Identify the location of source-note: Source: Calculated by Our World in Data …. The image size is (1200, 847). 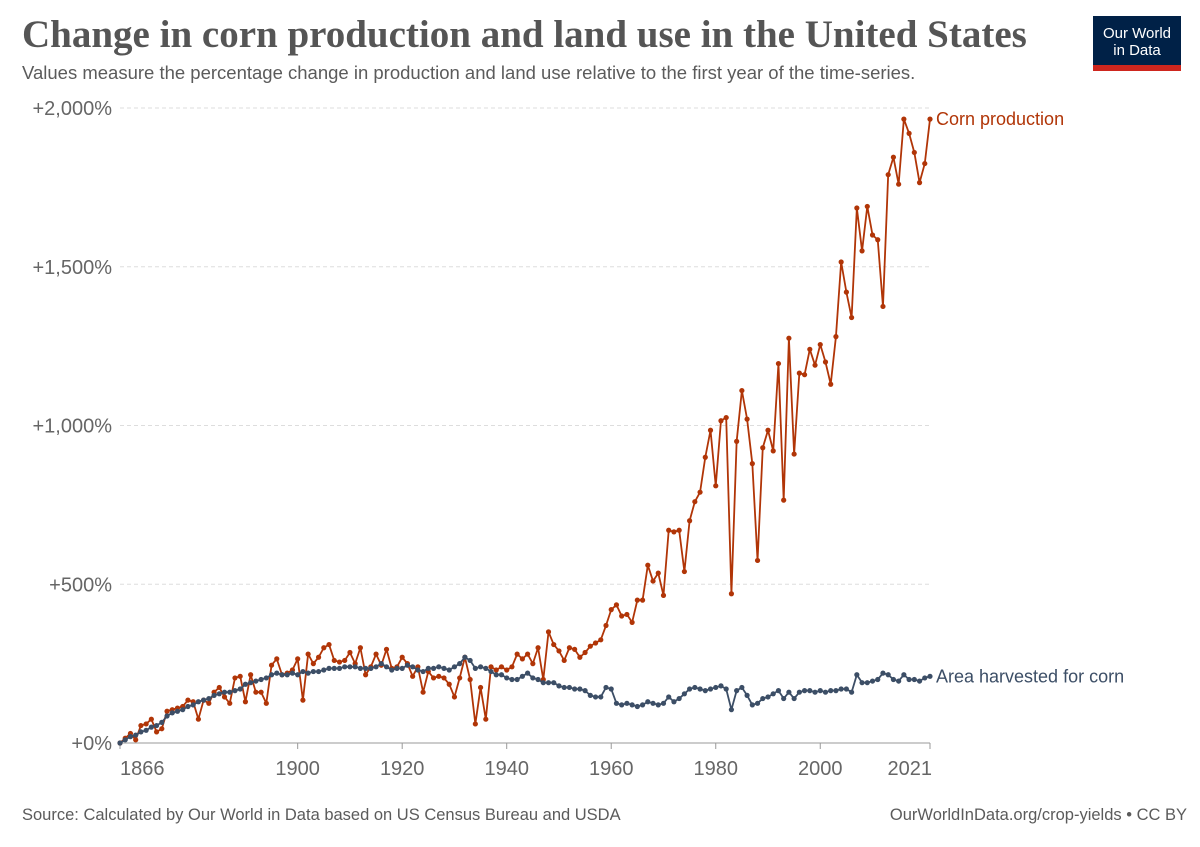
(321, 815).